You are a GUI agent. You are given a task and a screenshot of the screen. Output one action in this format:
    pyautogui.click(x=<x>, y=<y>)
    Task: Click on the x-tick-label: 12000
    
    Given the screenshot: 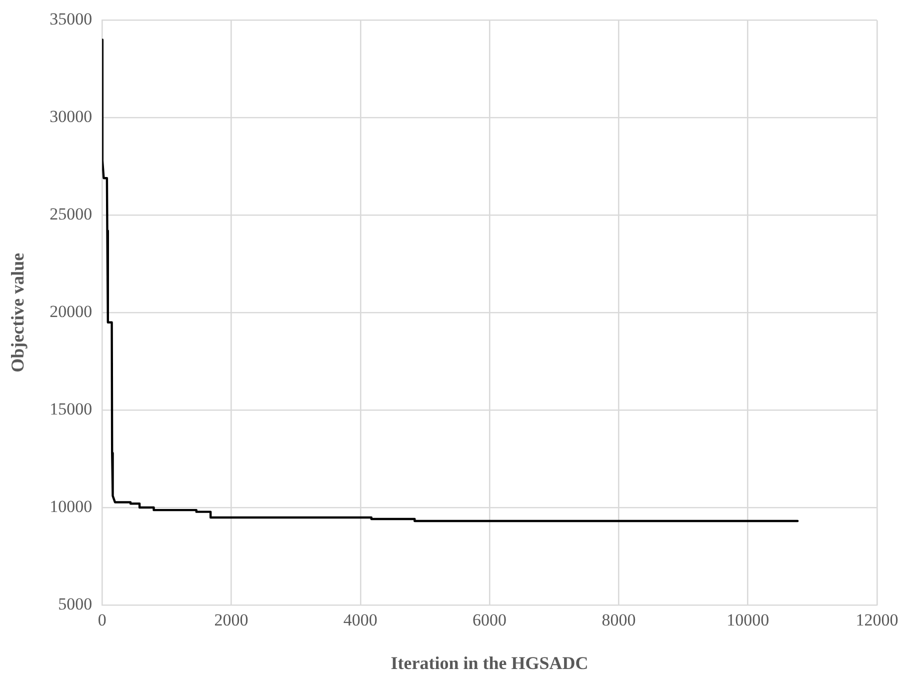 What is the action you would take?
    pyautogui.click(x=877, y=620)
    